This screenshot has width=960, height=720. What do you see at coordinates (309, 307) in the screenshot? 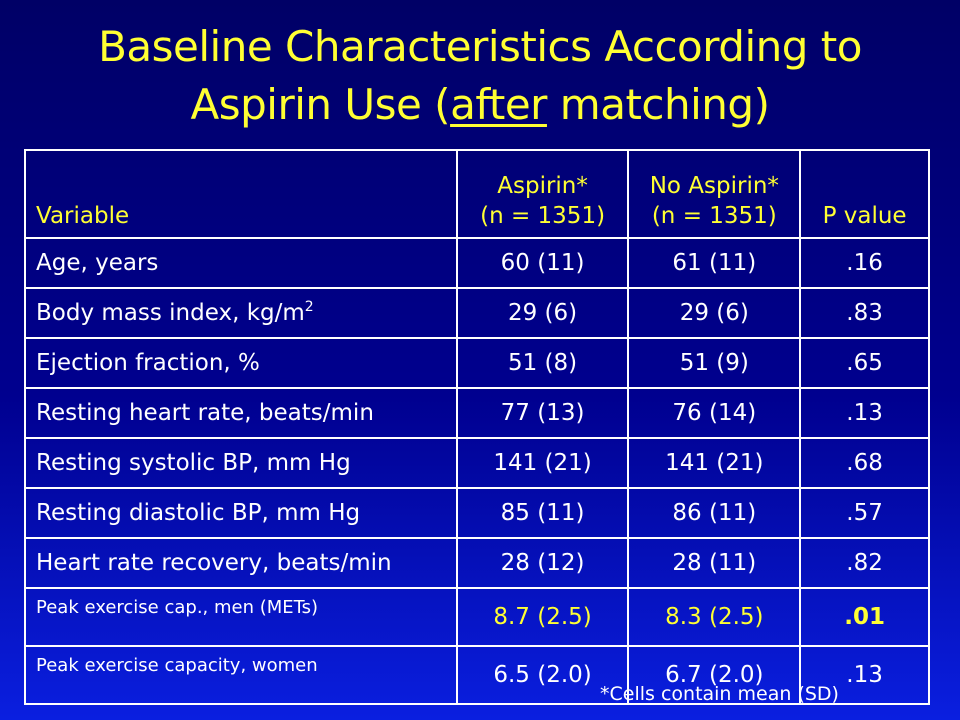
I see `superscript: 2` at bounding box center [309, 307].